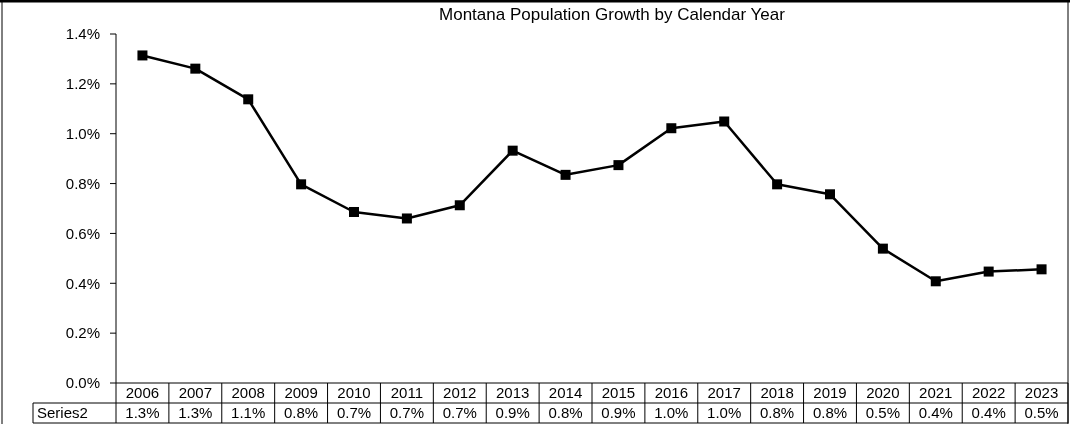  Describe the element at coordinates (82, 383) in the screenshot. I see `y-tick-label: 0.0%` at that location.